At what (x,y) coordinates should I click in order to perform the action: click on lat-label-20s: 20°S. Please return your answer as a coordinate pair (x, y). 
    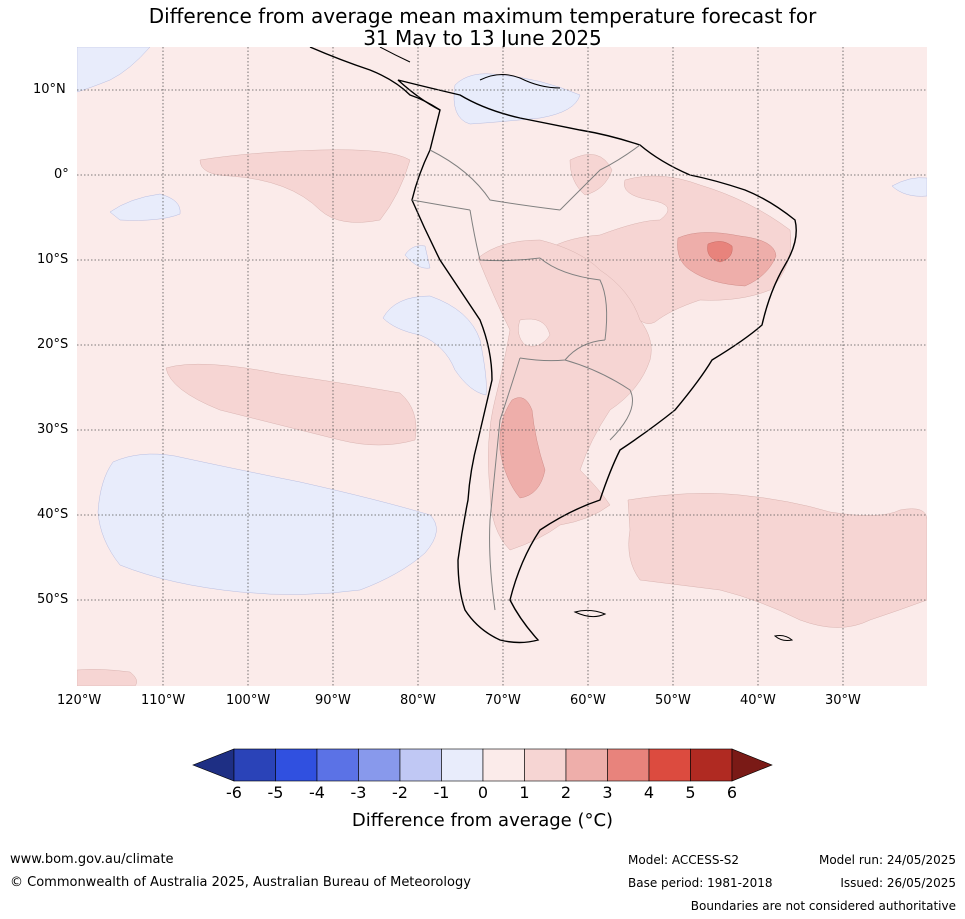
    Looking at the image, I should click on (53, 344).